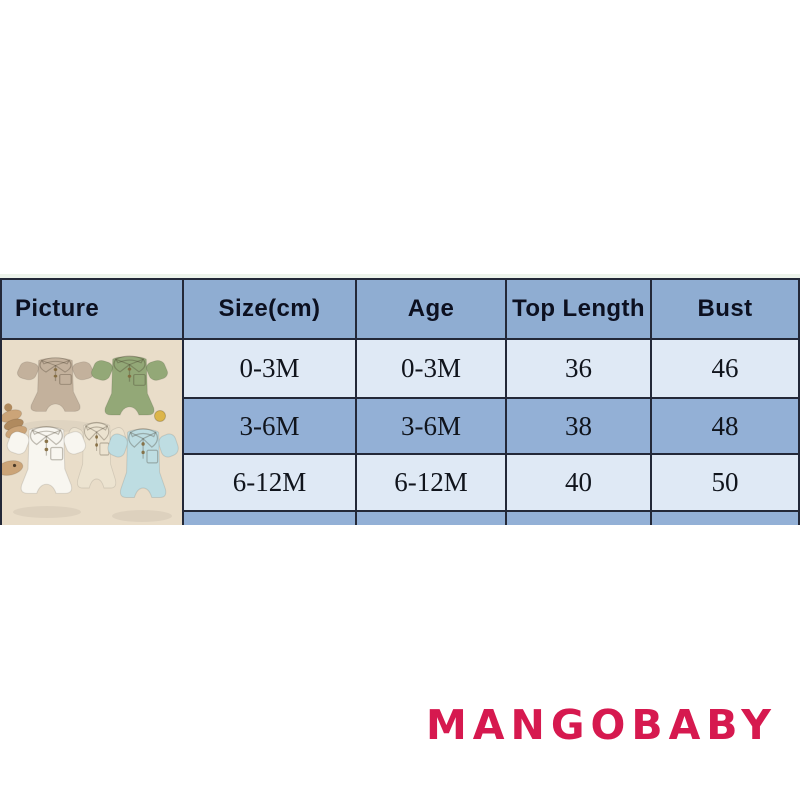  Describe the element at coordinates (46, 459) in the screenshot. I see `romper-white` at that location.